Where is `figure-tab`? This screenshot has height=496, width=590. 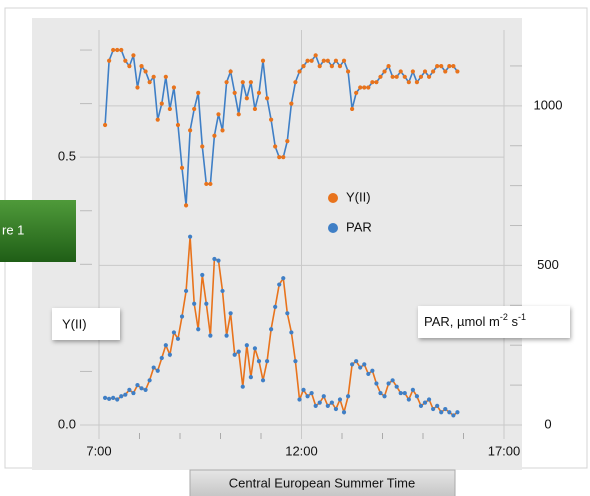
figure-tab is located at coordinates (38, 231).